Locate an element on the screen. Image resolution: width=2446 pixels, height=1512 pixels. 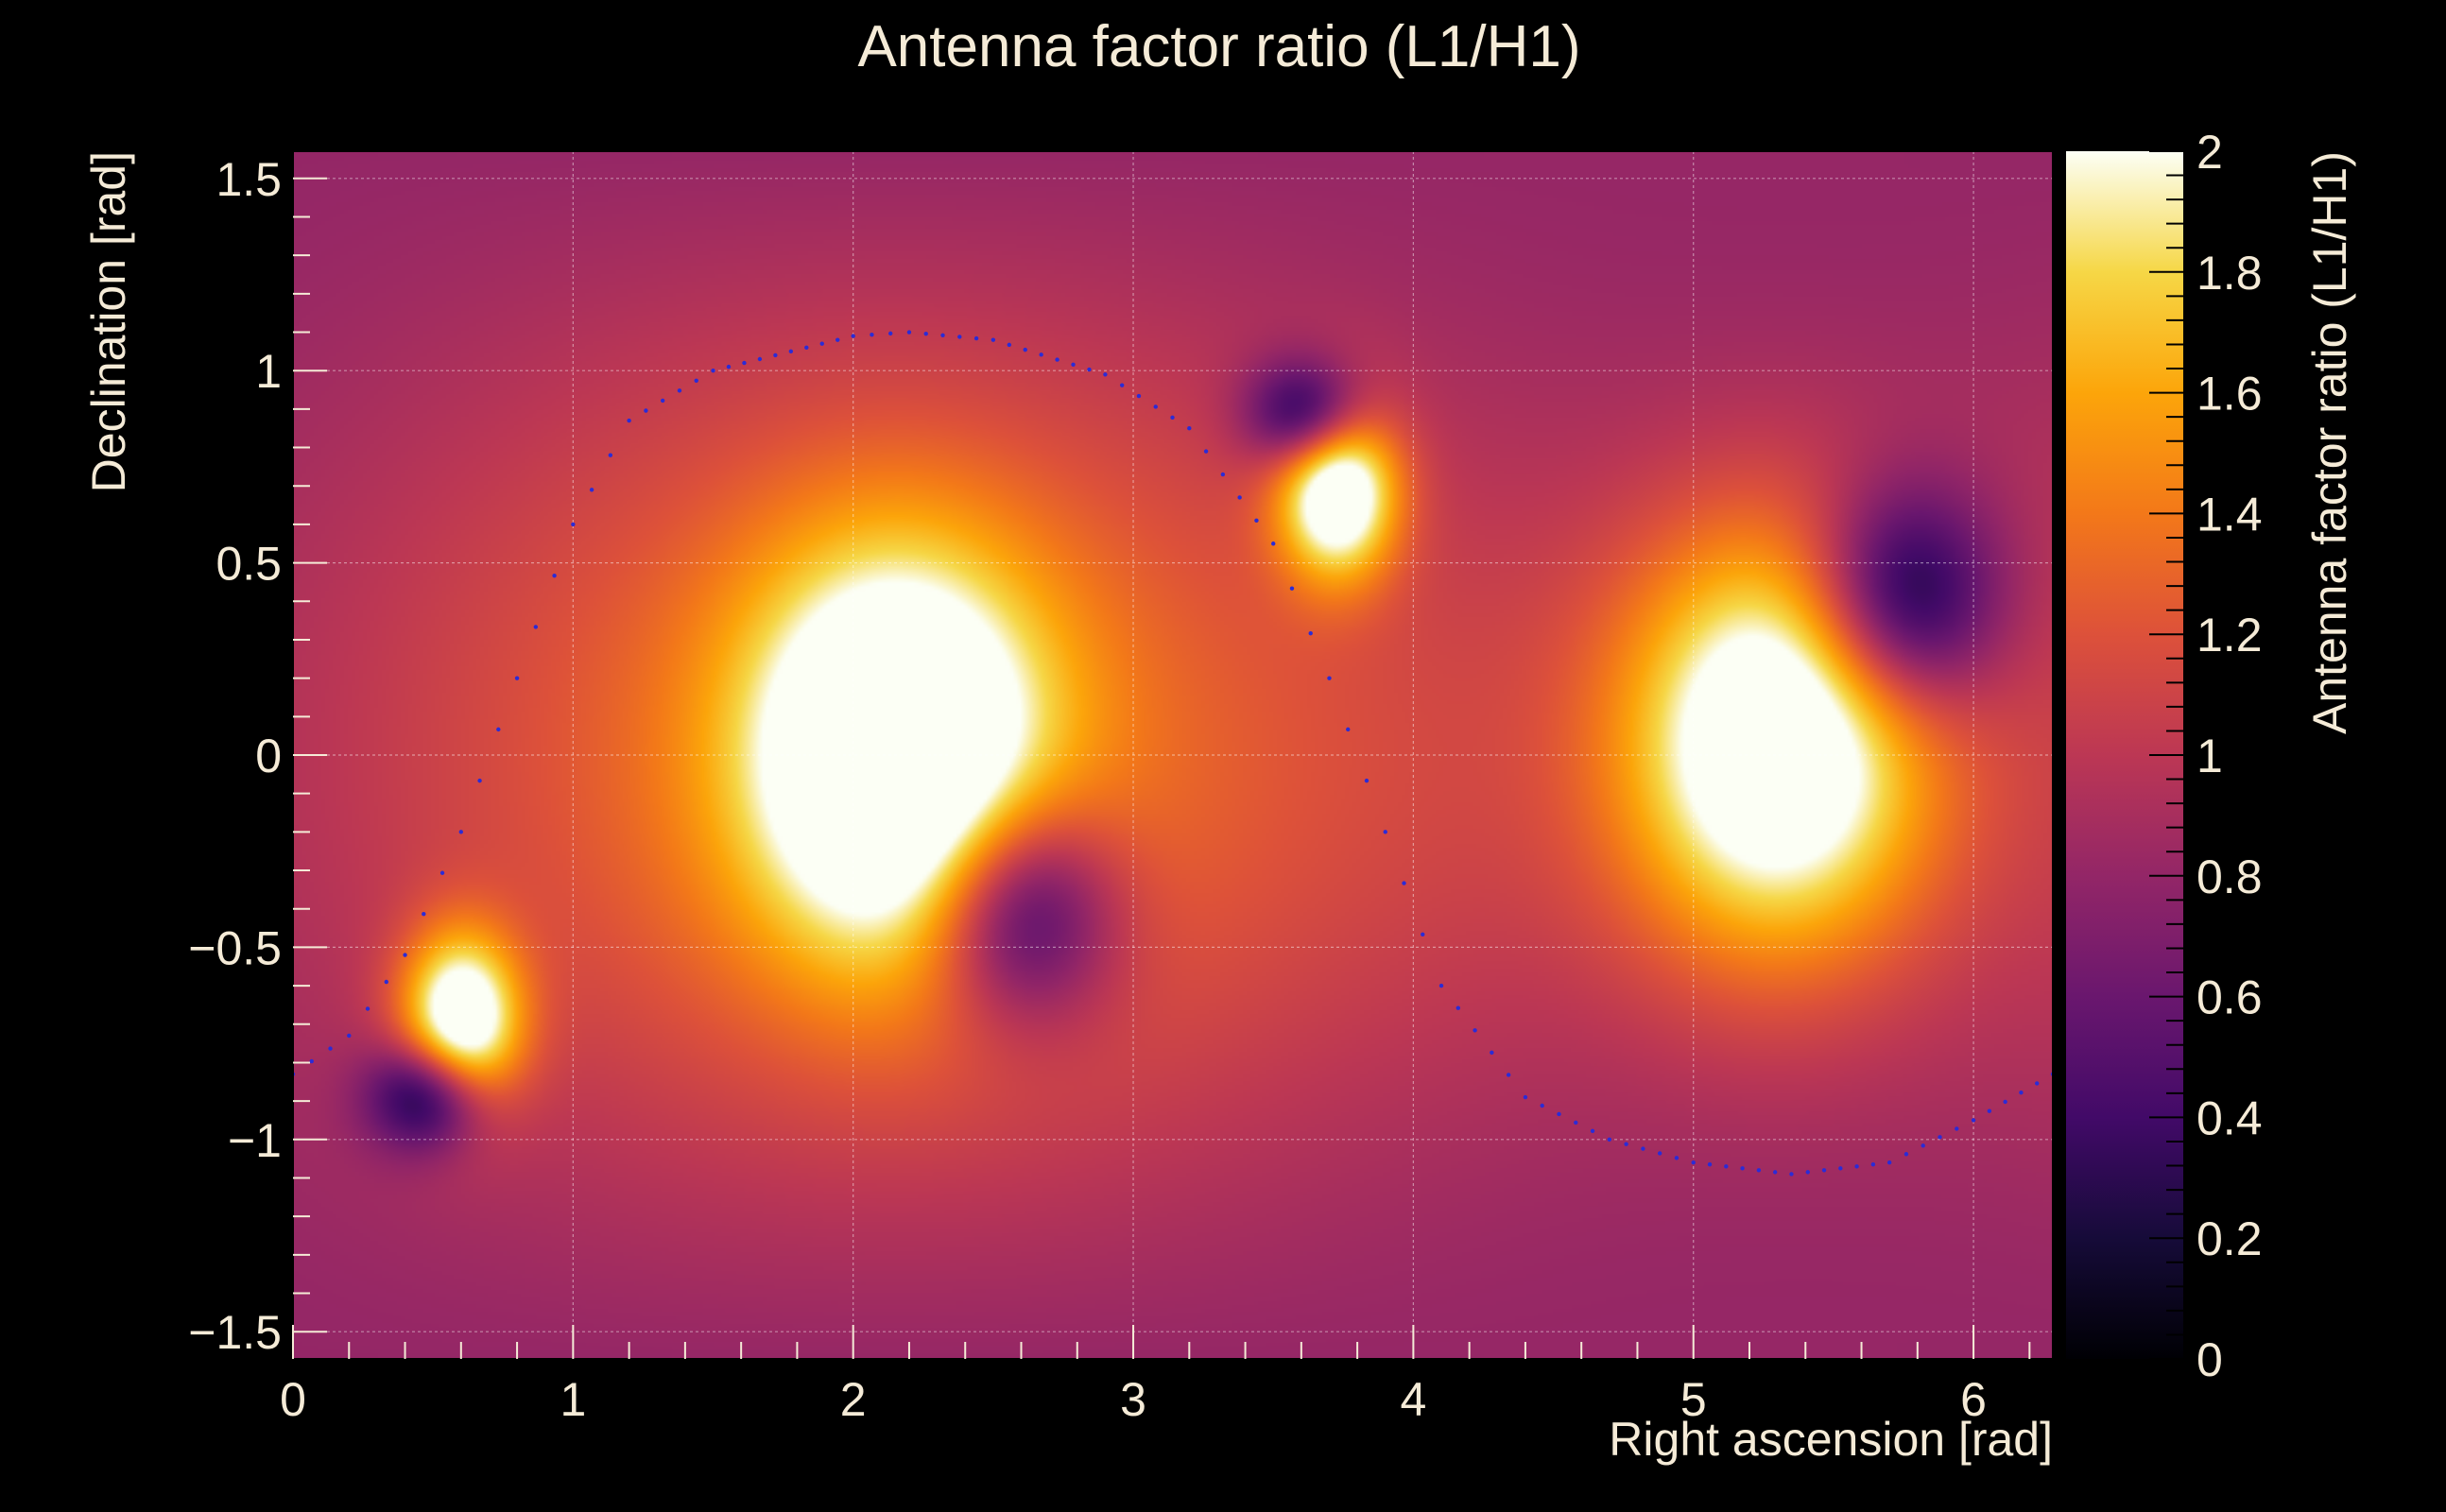
y-axis-label: Declination [rad] is located at coordinates (108, 321).